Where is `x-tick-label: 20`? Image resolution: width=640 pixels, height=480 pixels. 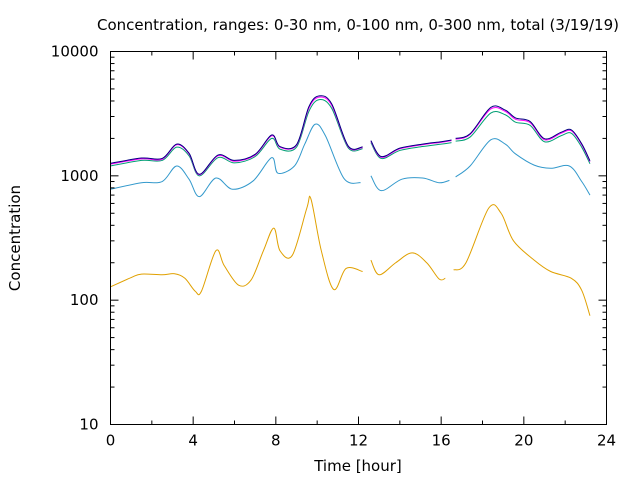
x-tick-label: 20 is located at coordinates (523, 441).